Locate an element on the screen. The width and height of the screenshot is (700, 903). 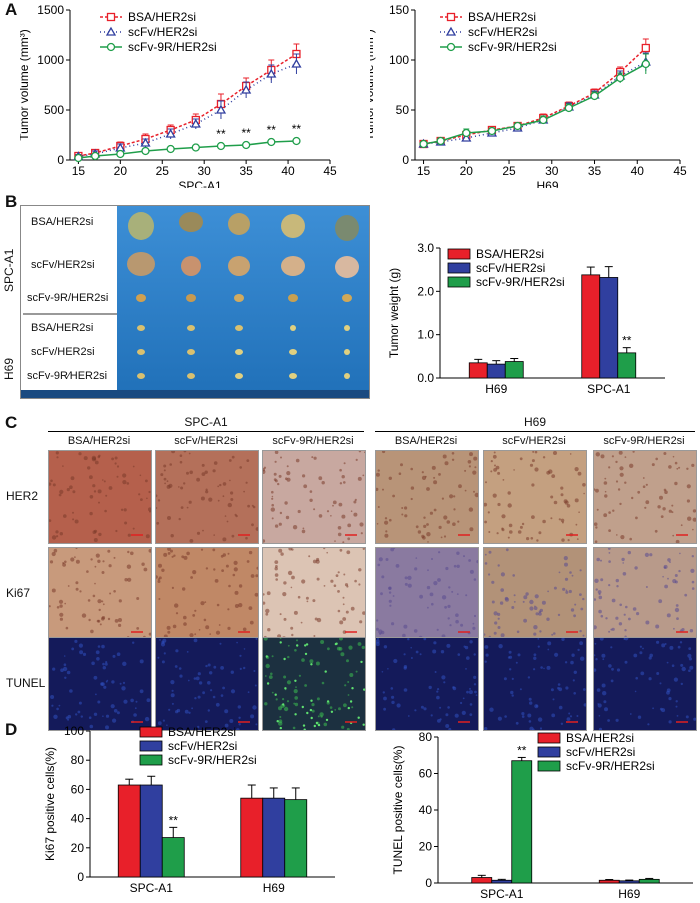
x-tick-label: 35 is located at coordinates (595, 171).